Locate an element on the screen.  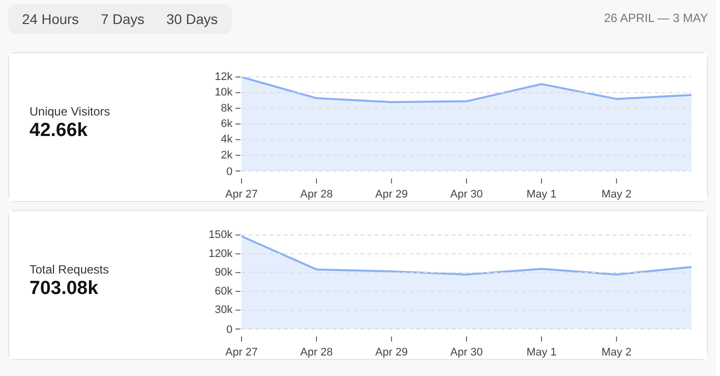
y-tick-label: 120k is located at coordinates (220, 254).